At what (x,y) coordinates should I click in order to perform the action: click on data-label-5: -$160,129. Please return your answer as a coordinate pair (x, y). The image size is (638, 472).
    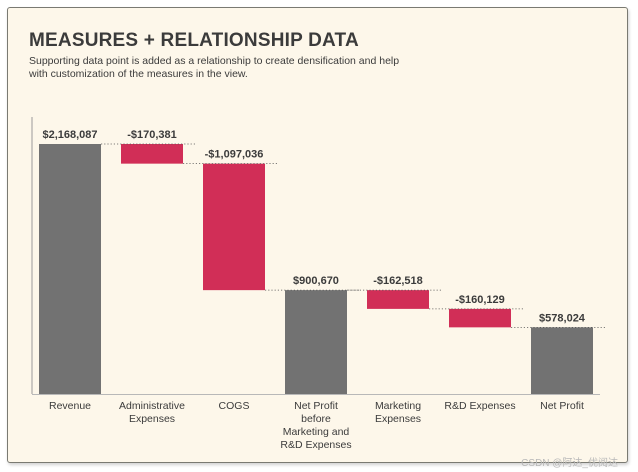
    Looking at the image, I should click on (480, 300).